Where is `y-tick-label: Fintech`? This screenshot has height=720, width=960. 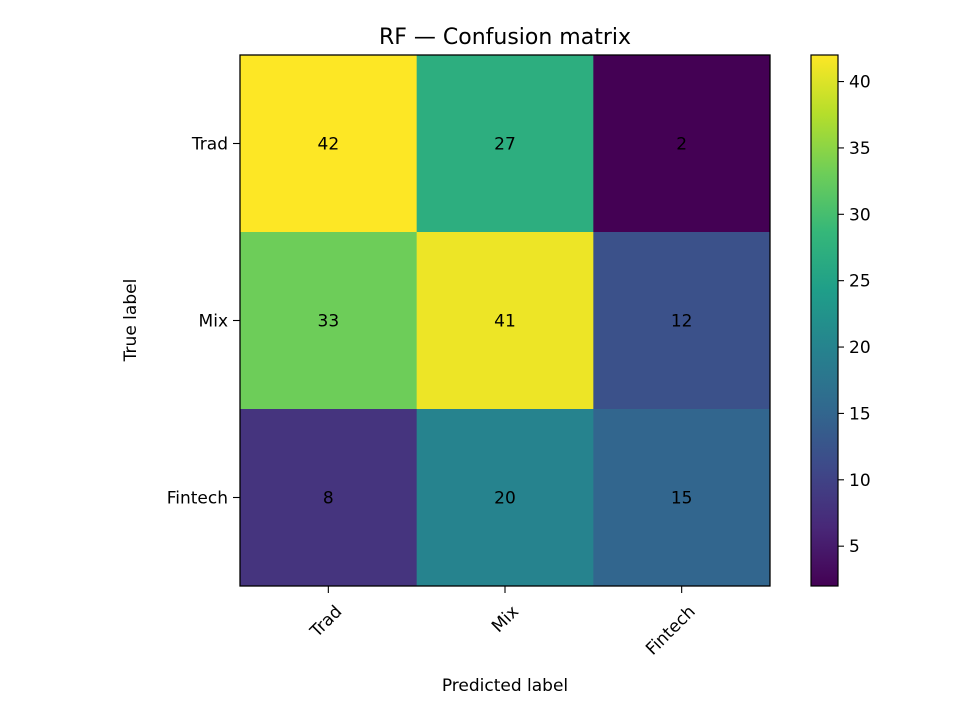
y-tick-label: Fintech is located at coordinates (197, 499).